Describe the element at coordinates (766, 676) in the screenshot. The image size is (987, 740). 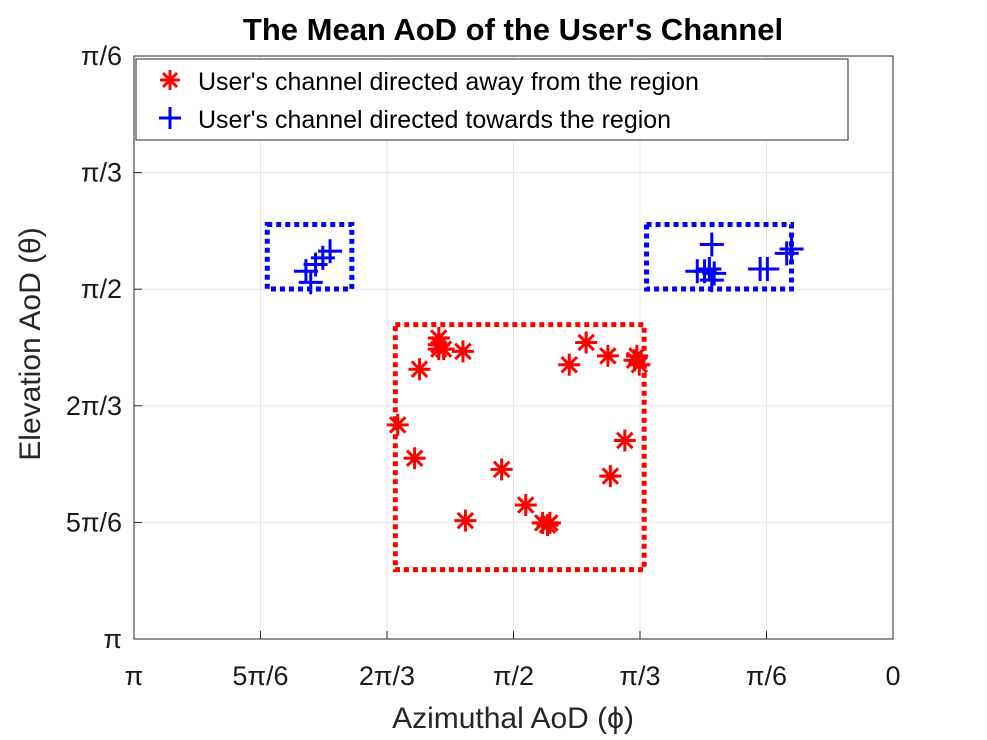
I see `x-tick-label: π/6` at that location.